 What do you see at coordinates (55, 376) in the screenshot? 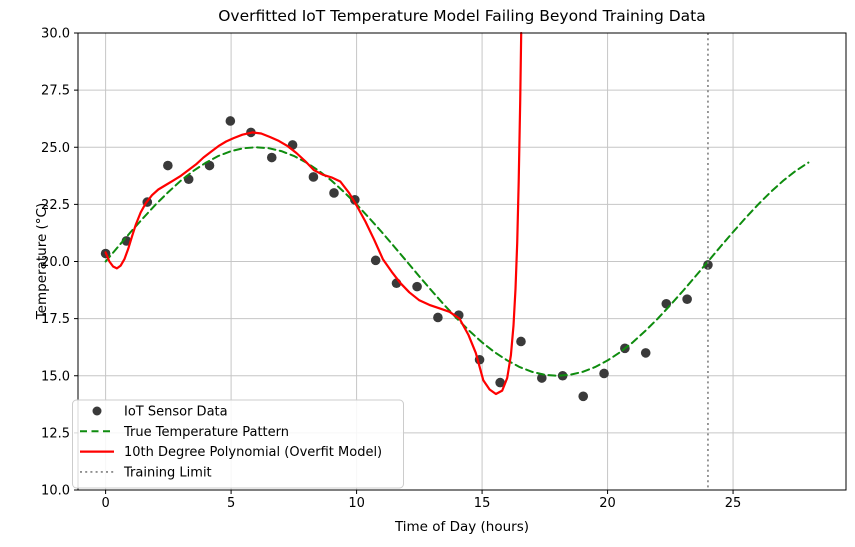
I see `y-tick-label: 15.0` at bounding box center [55, 376].